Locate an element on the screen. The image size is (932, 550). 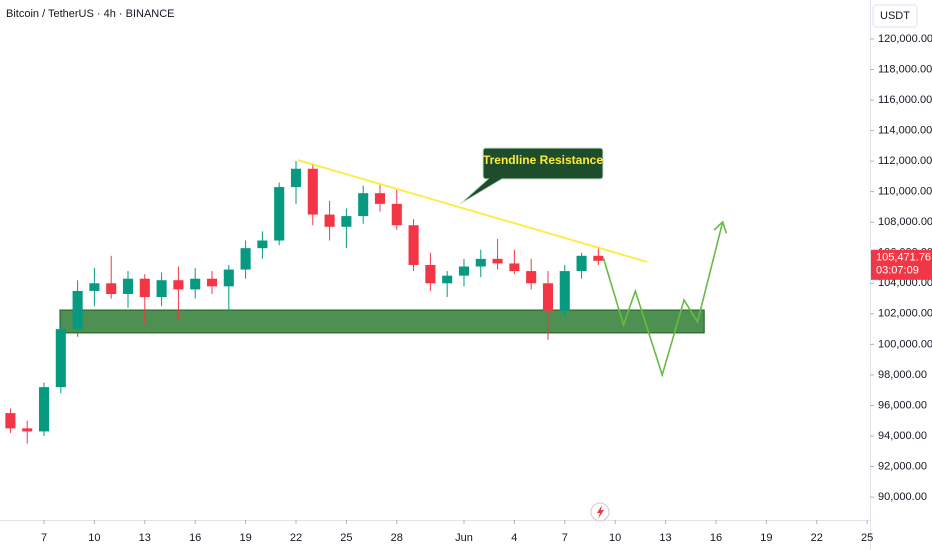
last-price: 105,471.76 is located at coordinates (903, 258).